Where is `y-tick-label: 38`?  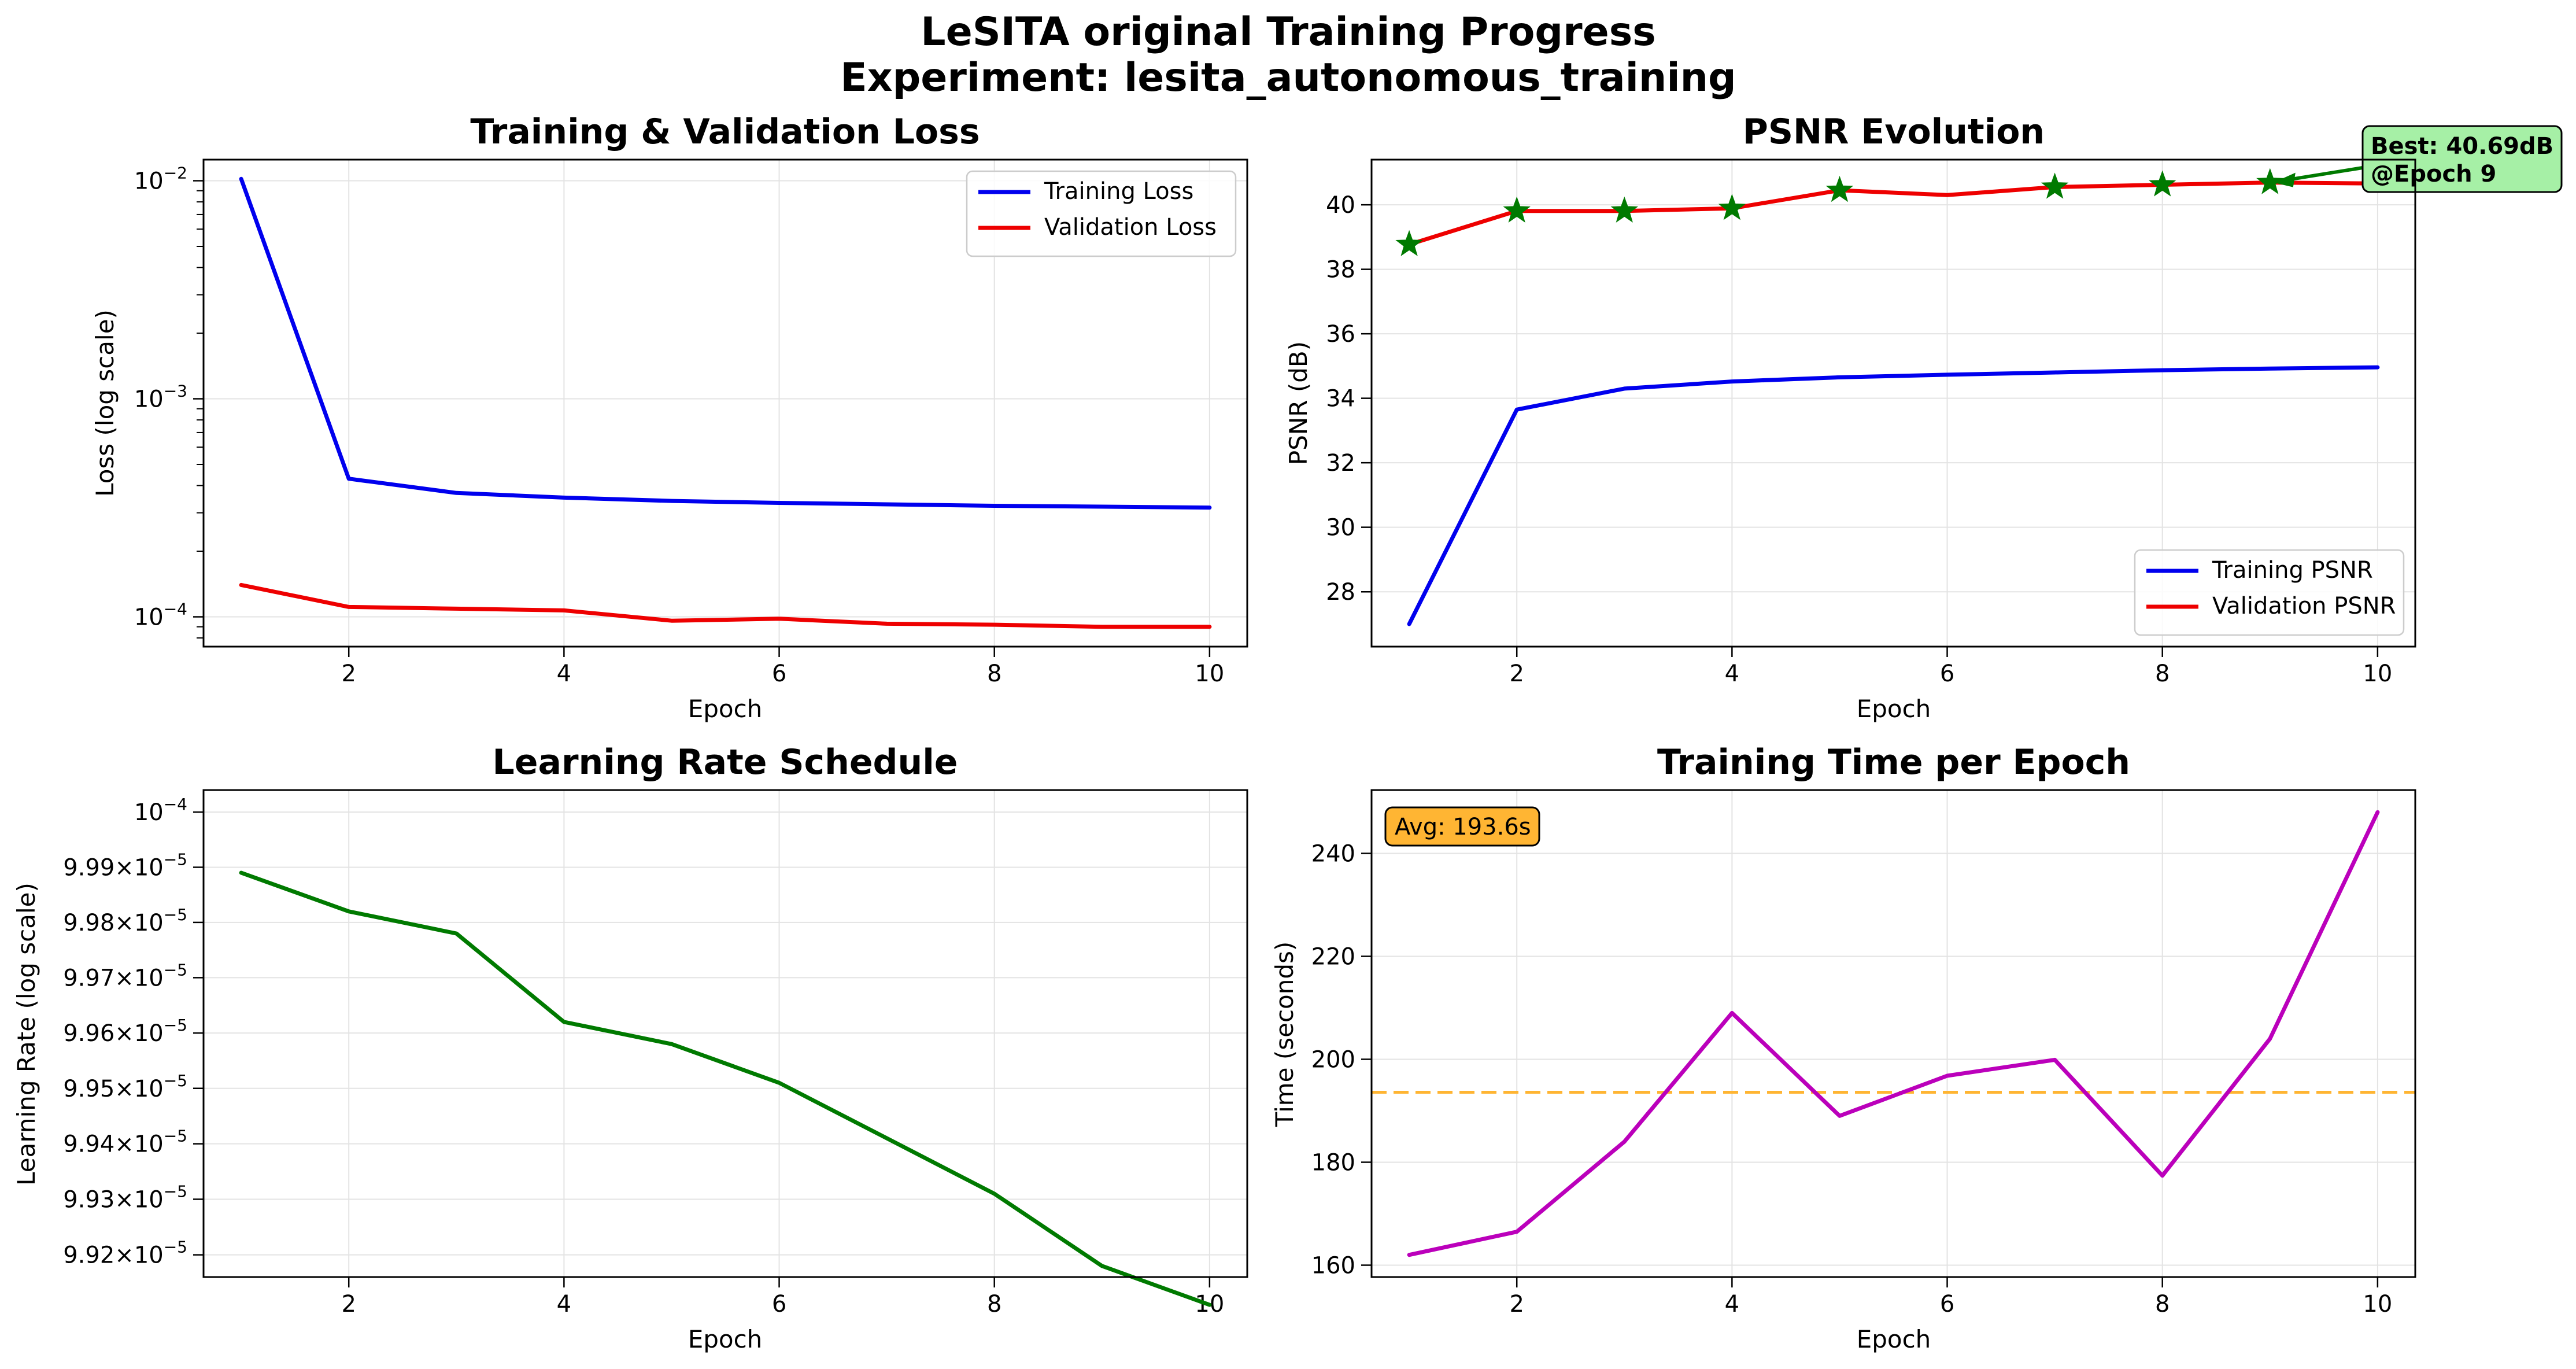
y-tick-label: 38 is located at coordinates (1340, 270).